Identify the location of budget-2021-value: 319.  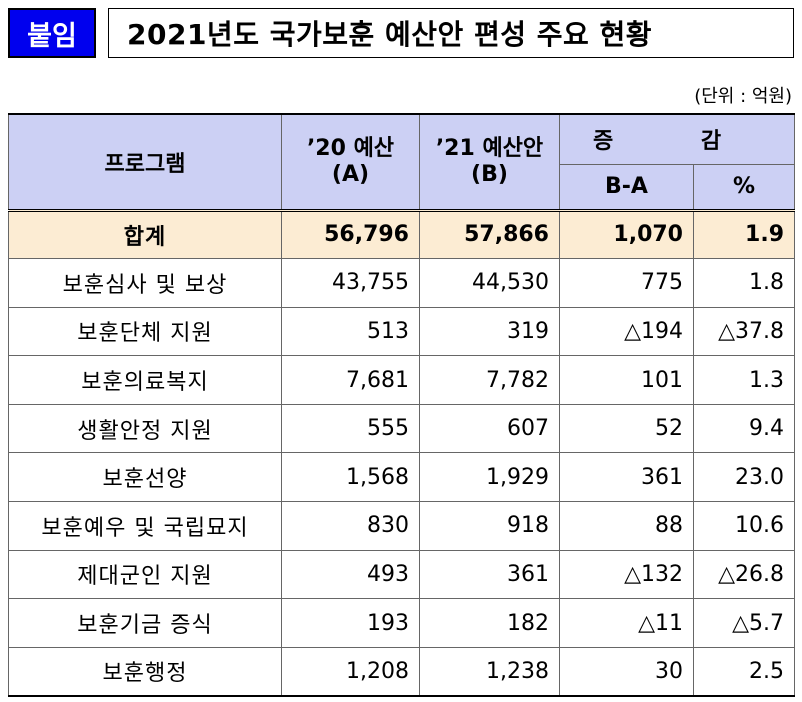
(489, 331).